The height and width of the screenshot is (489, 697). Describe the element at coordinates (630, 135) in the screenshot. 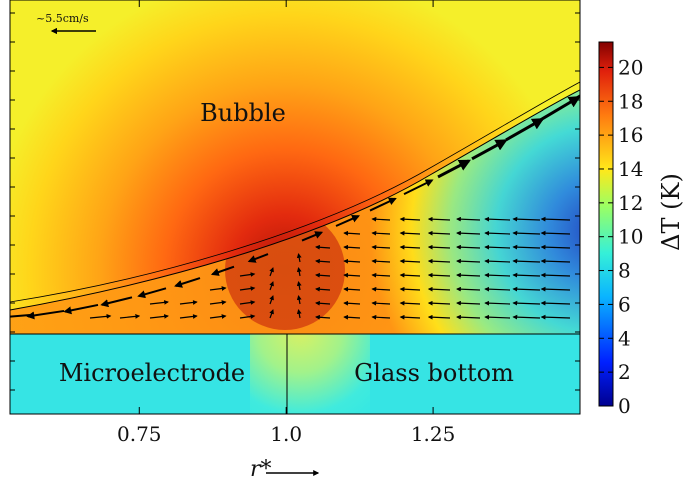

I see `colorbar-tick-label: 16` at that location.